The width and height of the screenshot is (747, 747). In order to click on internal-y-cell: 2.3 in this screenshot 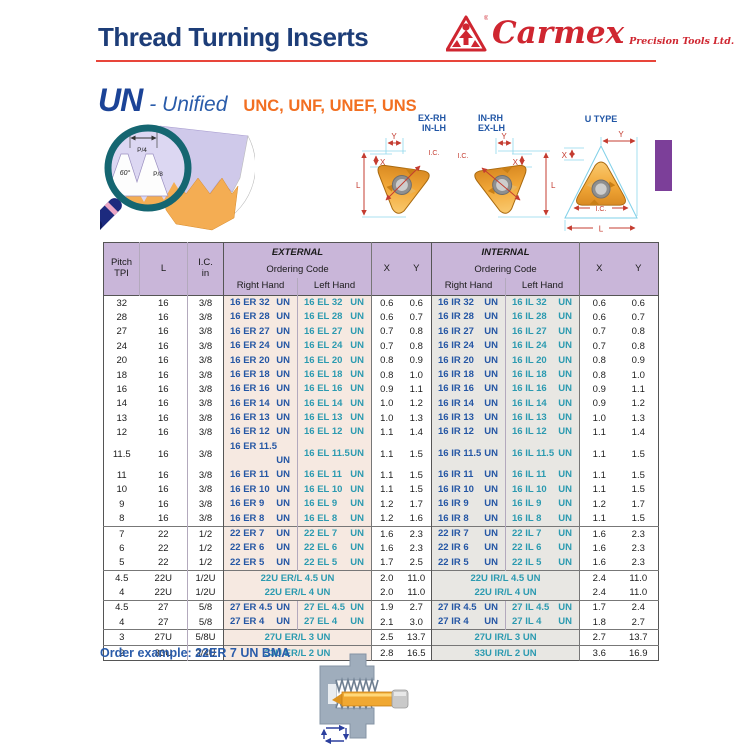, I will do `click(638, 533)`.